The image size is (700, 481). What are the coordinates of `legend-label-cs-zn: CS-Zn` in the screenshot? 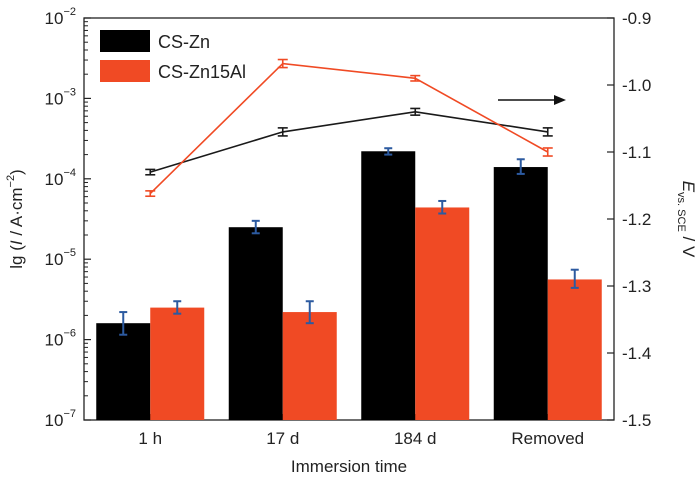 It's located at (184, 42).